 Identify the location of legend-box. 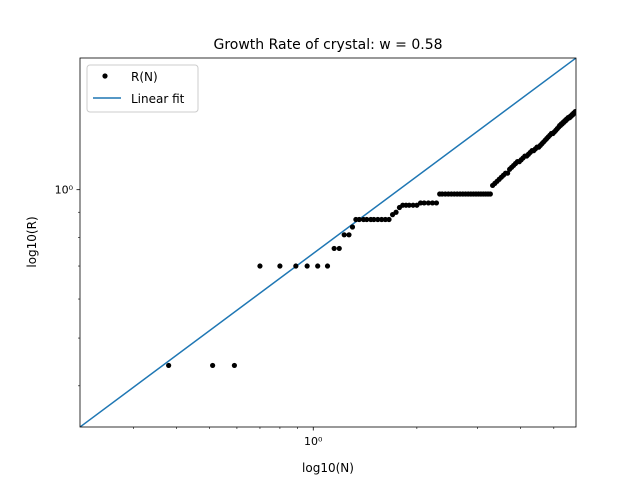
(142, 88).